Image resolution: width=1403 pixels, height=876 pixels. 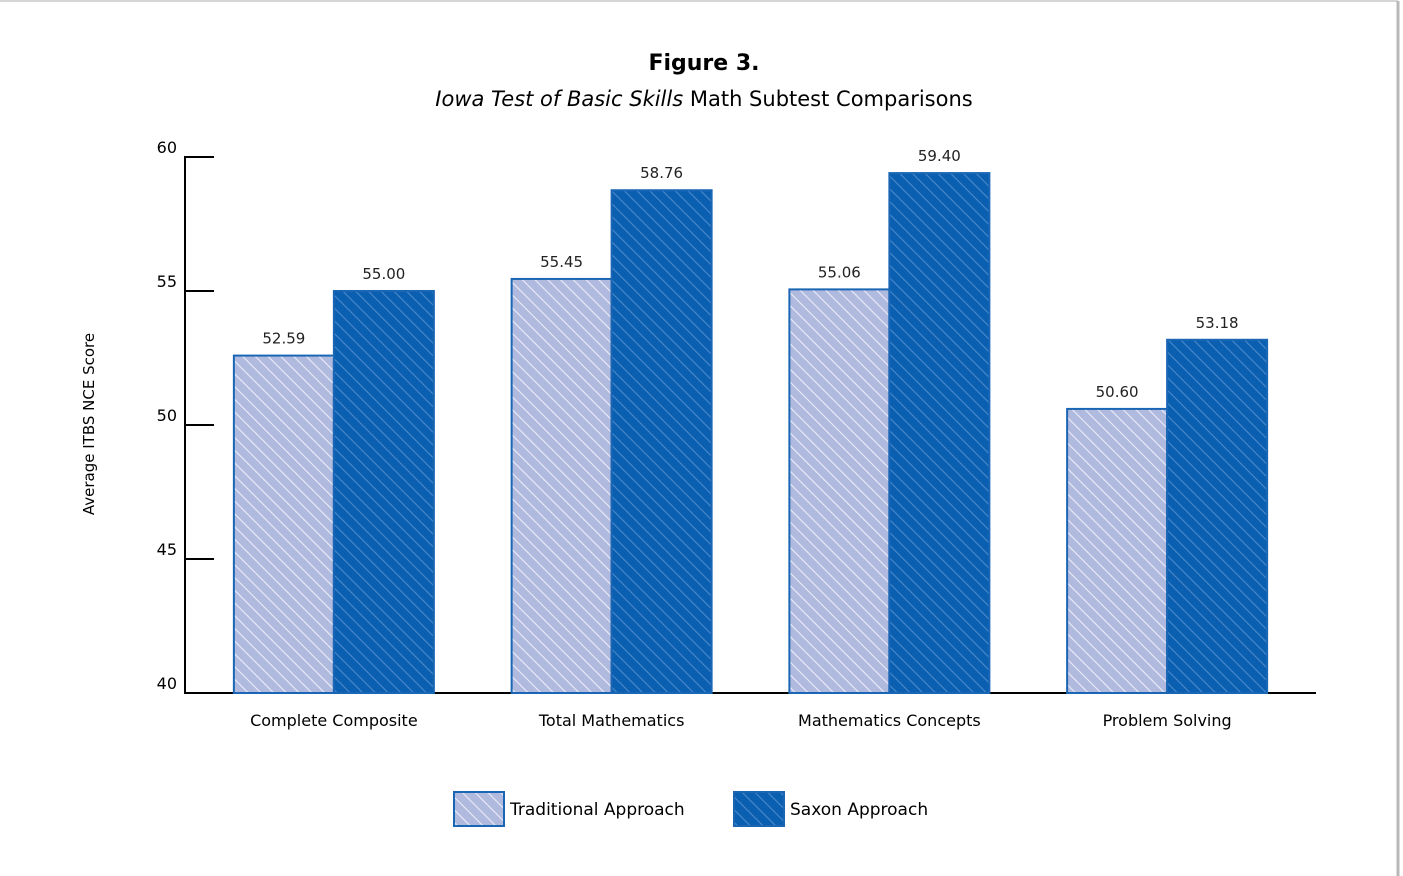 What do you see at coordinates (690, 809) in the screenshot?
I see `legend: Traditional Approach Saxon Approach` at bounding box center [690, 809].